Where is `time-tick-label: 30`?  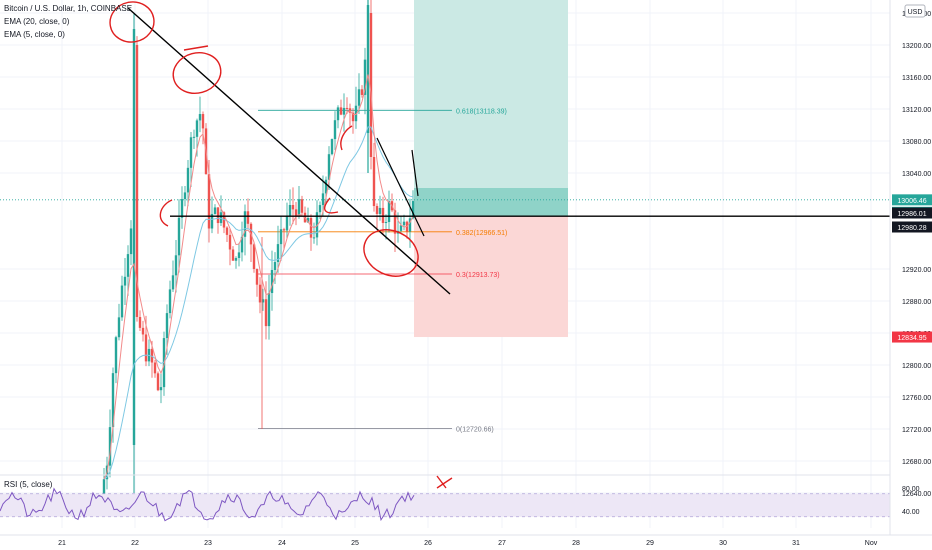
time-tick-label: 30 is located at coordinates (723, 543).